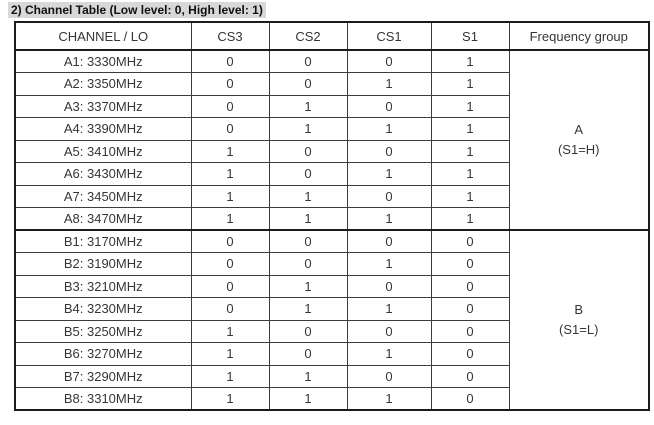 This screenshot has height=425, width=654. What do you see at coordinates (331, 106) in the screenshot?
I see `table-row-a3: A3: 3370MHz 0 1 0 1` at bounding box center [331, 106].